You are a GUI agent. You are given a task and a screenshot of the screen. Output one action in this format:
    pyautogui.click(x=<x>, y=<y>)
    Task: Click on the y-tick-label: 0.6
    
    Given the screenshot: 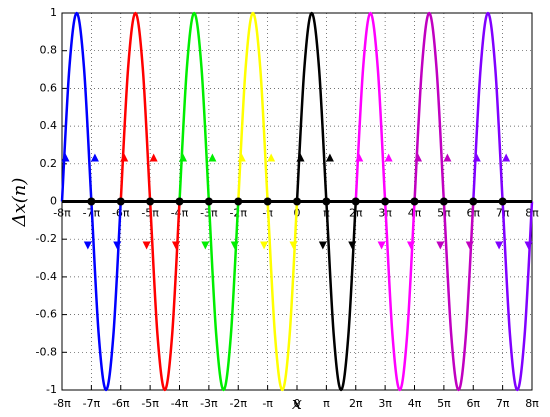 What is the action you would take?
    pyautogui.click(x=49, y=87)
    